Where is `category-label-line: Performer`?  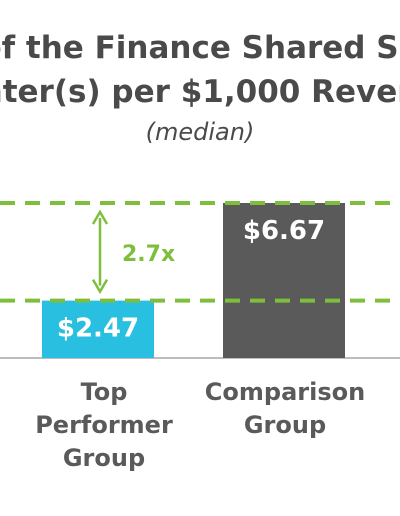
category-label-line: Performer is located at coordinates (104, 425).